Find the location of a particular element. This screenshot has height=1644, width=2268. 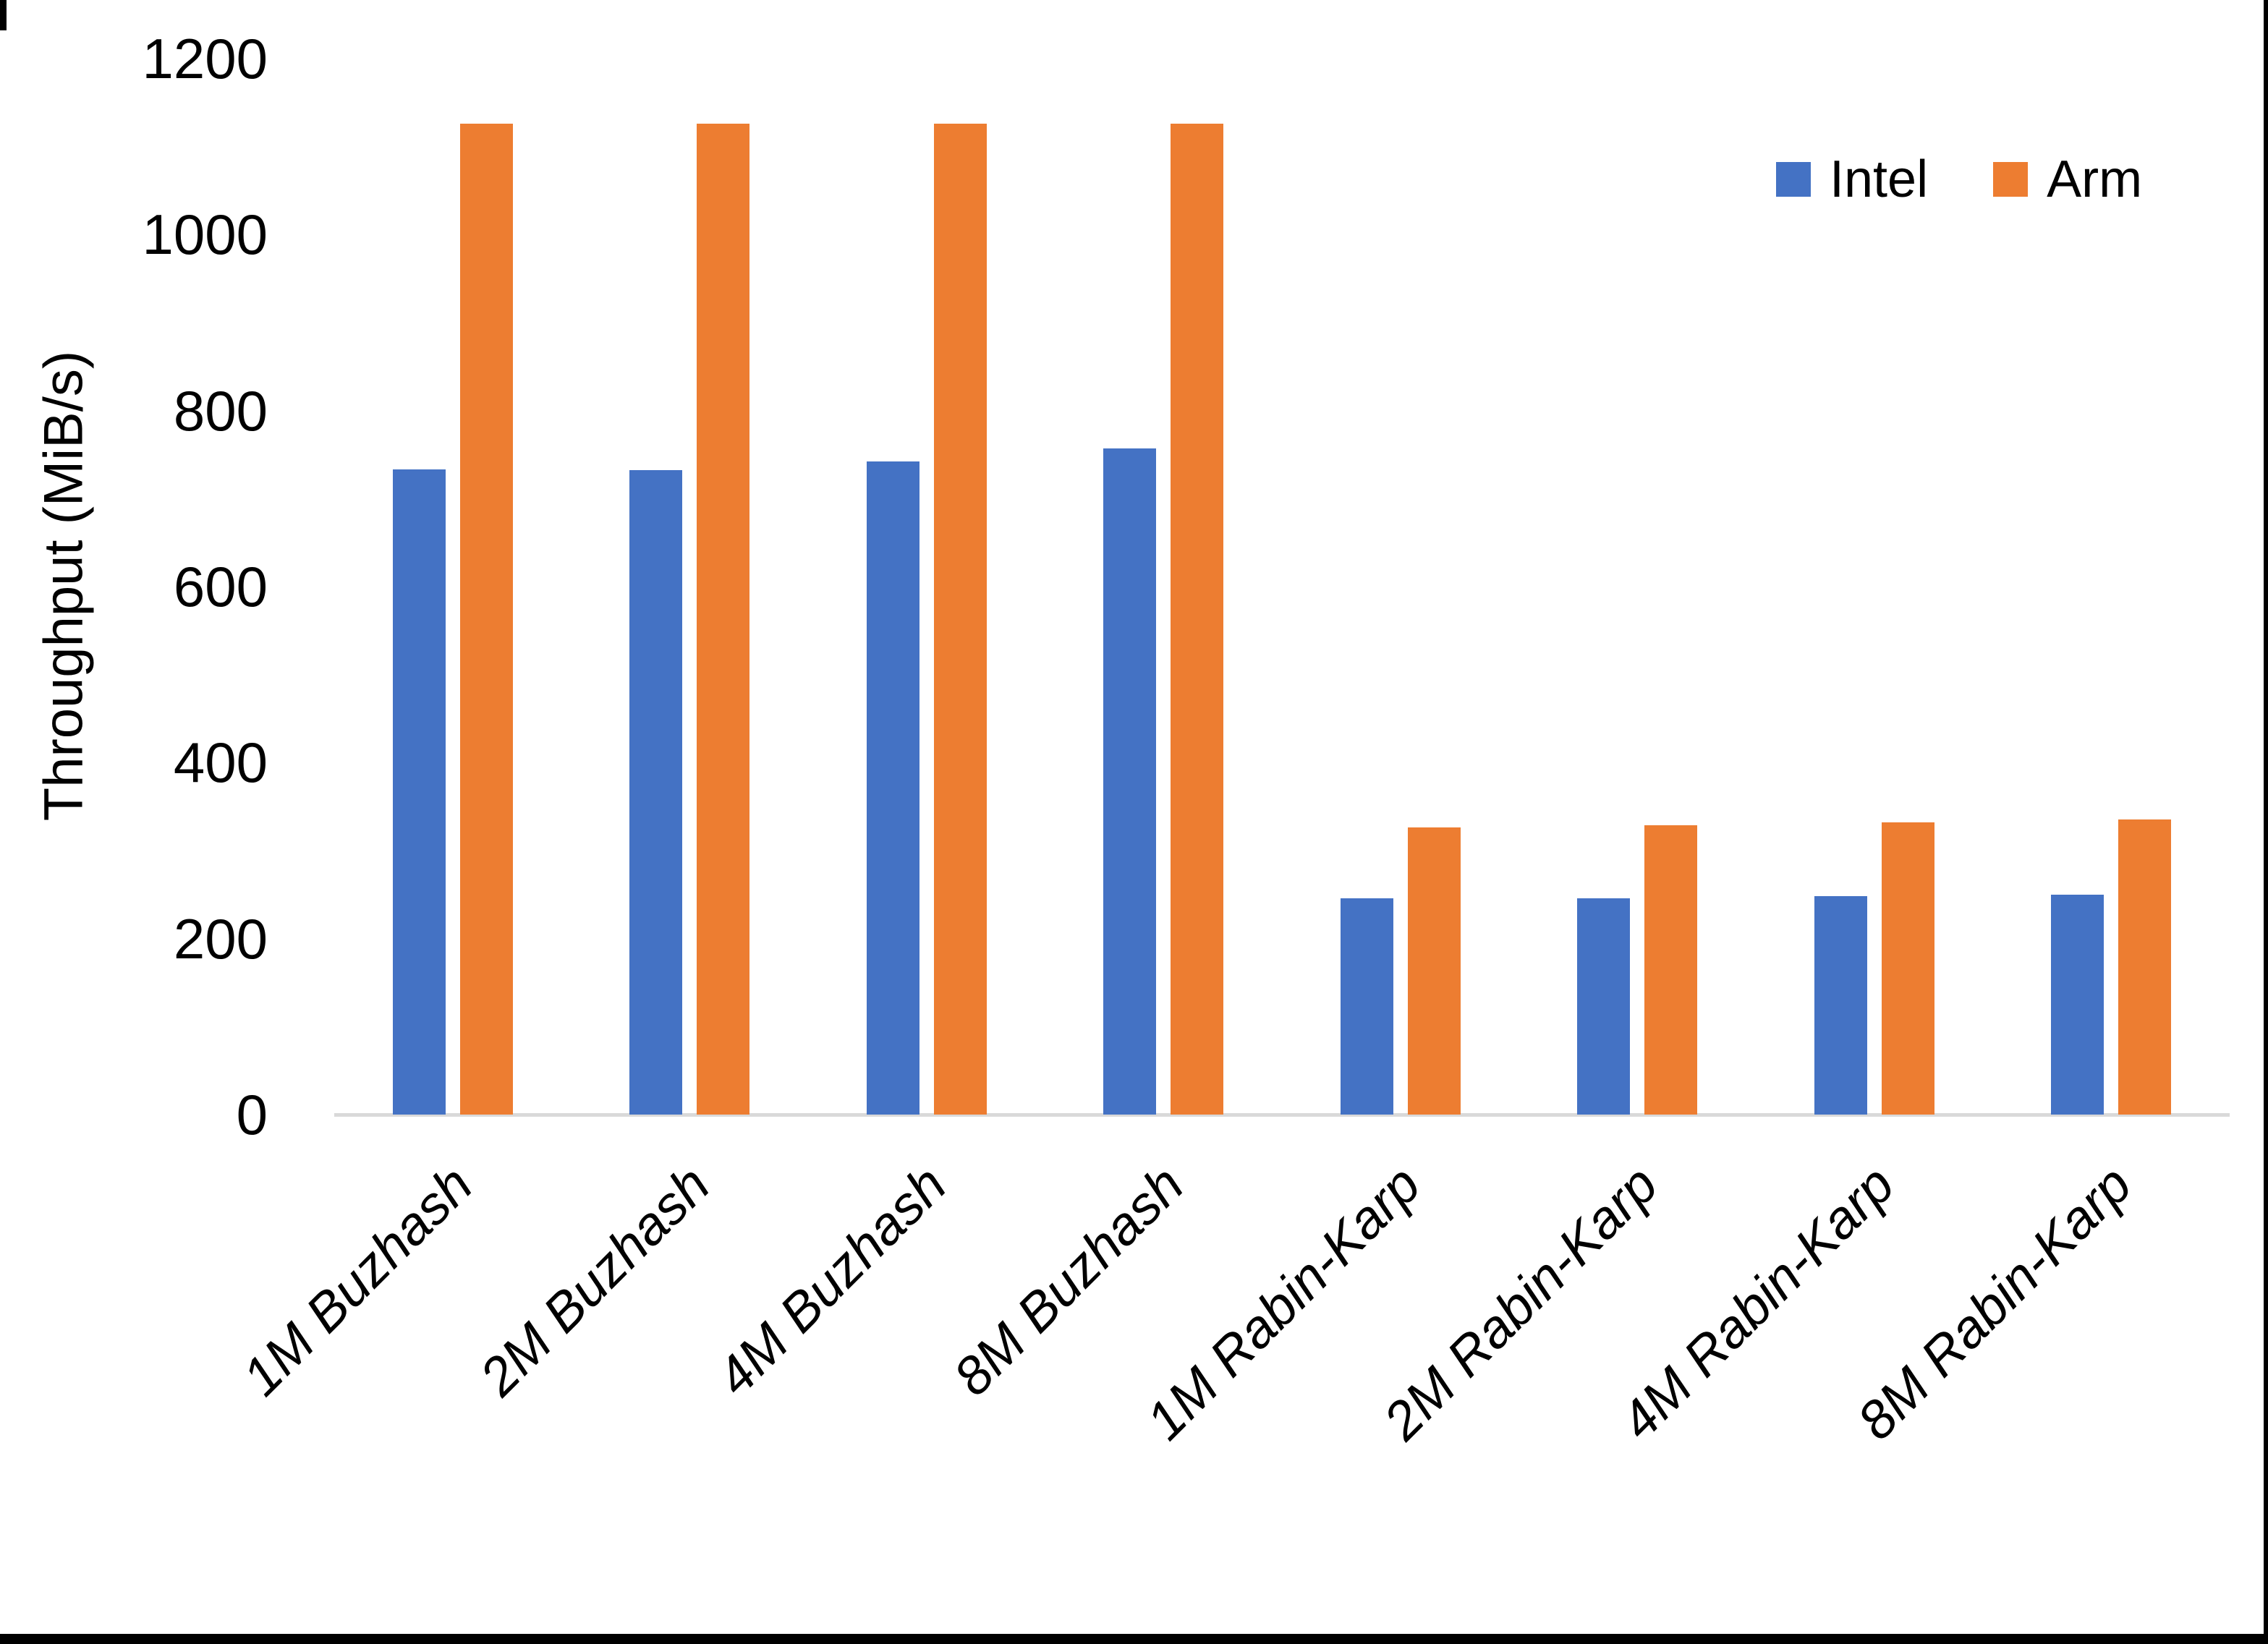

bar-arm-2m-buzhash is located at coordinates (723, 619).